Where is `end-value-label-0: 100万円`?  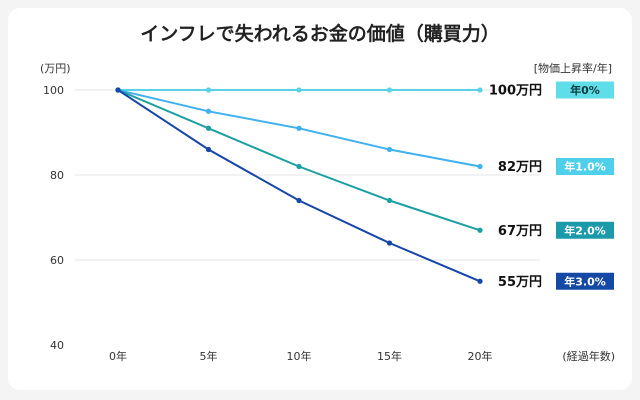
end-value-label-0: 100万円 is located at coordinates (515, 91).